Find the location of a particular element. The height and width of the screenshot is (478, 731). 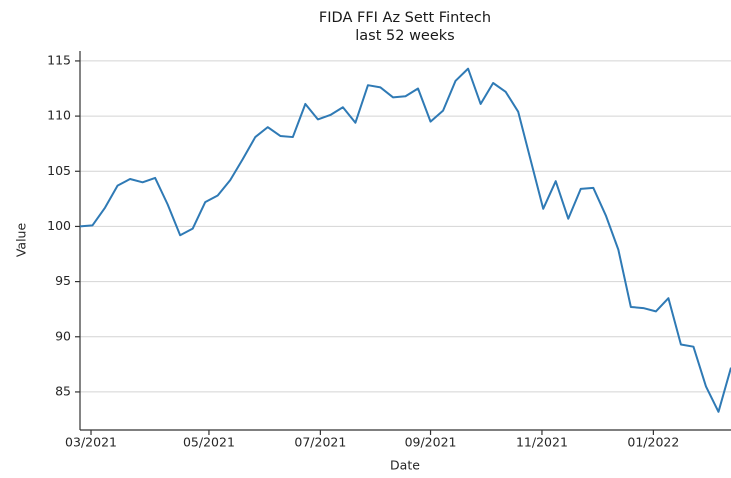

y-tick-label: 85 is located at coordinates (63, 390).